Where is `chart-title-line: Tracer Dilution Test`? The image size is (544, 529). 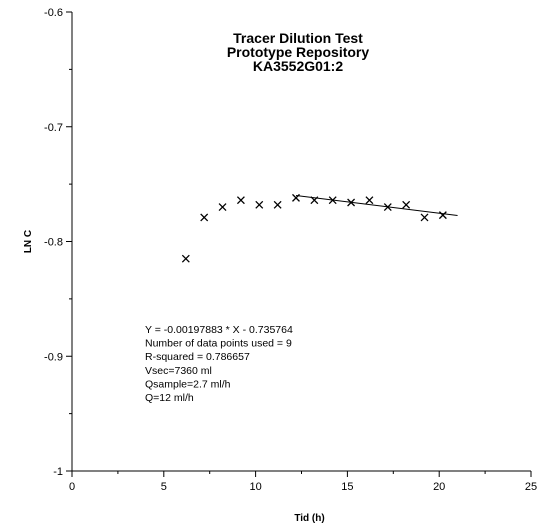 chart-title-line: Tracer Dilution Test is located at coordinates (298, 38).